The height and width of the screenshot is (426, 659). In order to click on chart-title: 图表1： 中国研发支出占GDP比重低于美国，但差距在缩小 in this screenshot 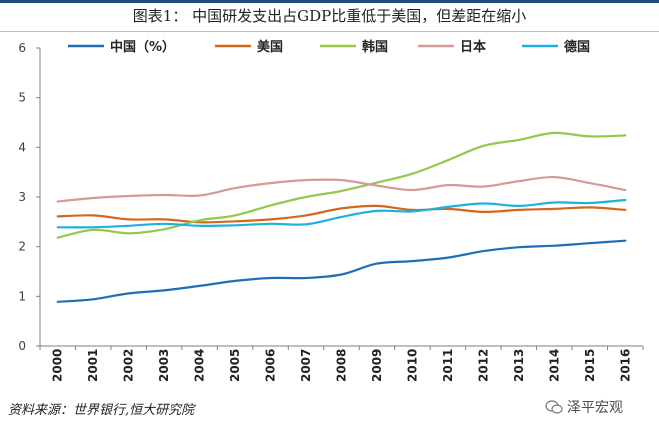, I will do `click(329, 16)`.